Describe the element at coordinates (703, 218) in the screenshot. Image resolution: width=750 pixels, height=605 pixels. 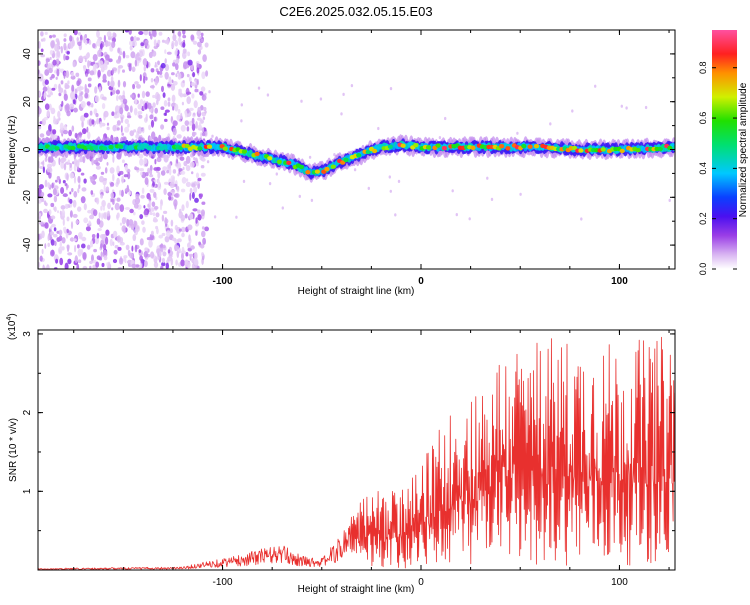
I see `colorbar-tick-label: 0.2` at that location.